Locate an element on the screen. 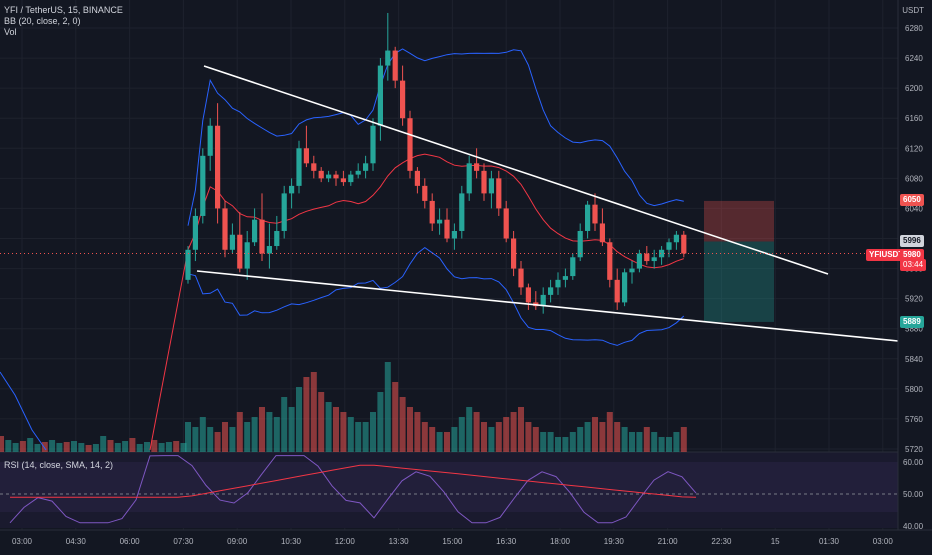 This screenshot has height=555, width=932. volume-legend: Vol is located at coordinates (10, 32).